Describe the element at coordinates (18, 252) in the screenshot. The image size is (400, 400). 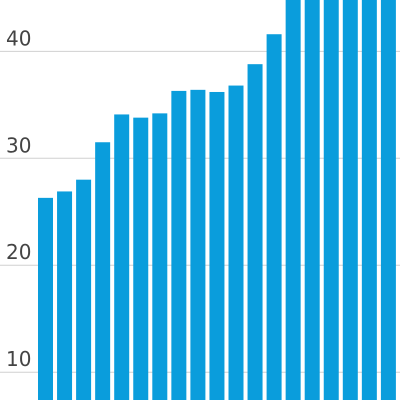
I see `y-tick-label: 20` at that location.